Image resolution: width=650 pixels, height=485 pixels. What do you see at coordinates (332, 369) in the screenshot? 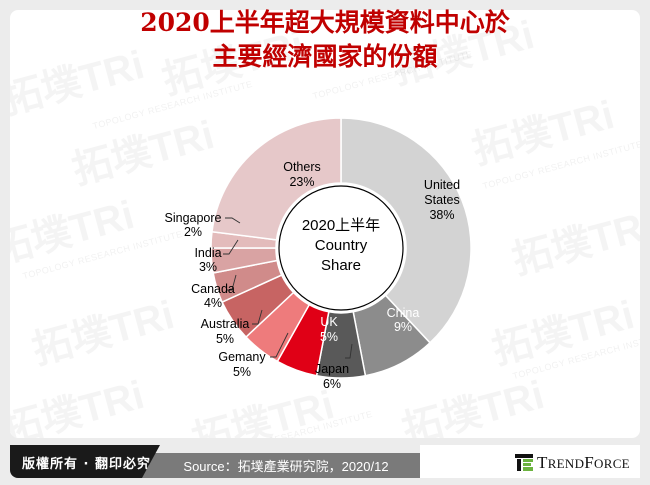
I see `label-japan-name: Japan` at bounding box center [332, 369].